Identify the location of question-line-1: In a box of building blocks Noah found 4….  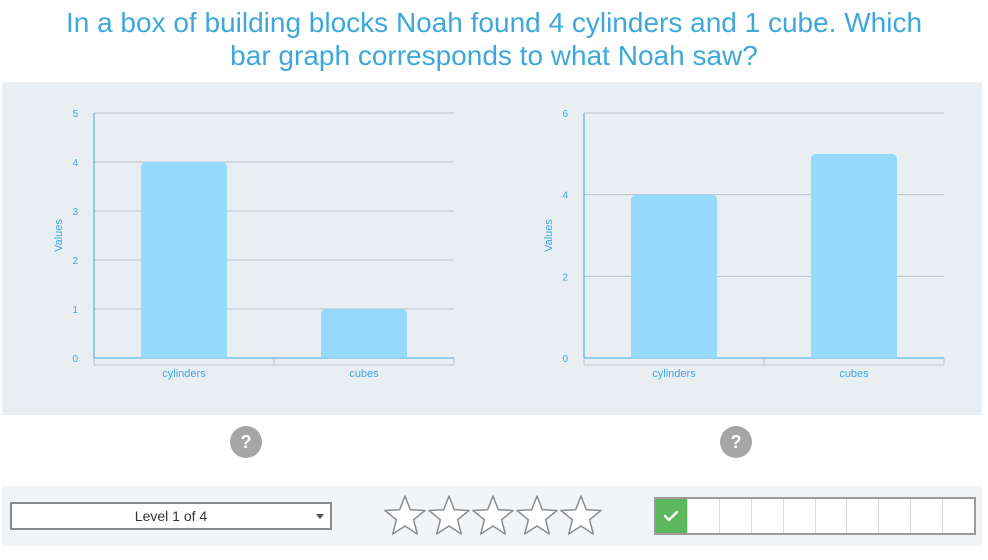
(494, 22).